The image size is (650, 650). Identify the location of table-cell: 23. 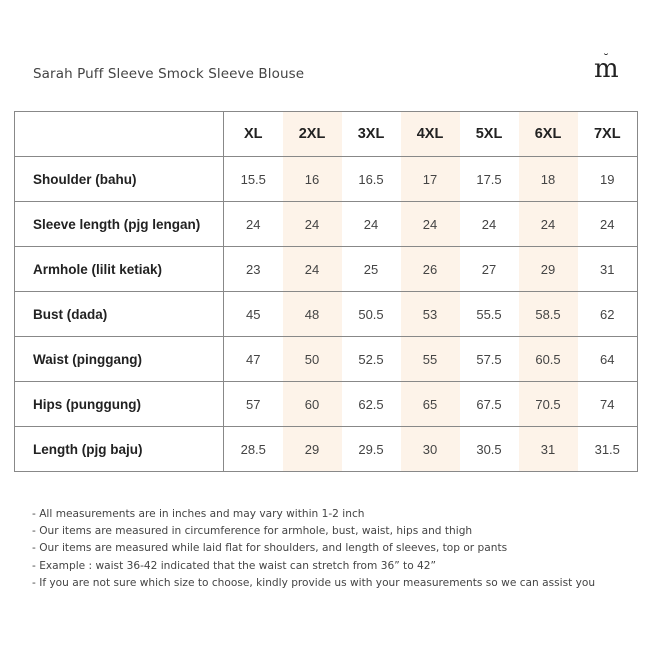
(253, 269).